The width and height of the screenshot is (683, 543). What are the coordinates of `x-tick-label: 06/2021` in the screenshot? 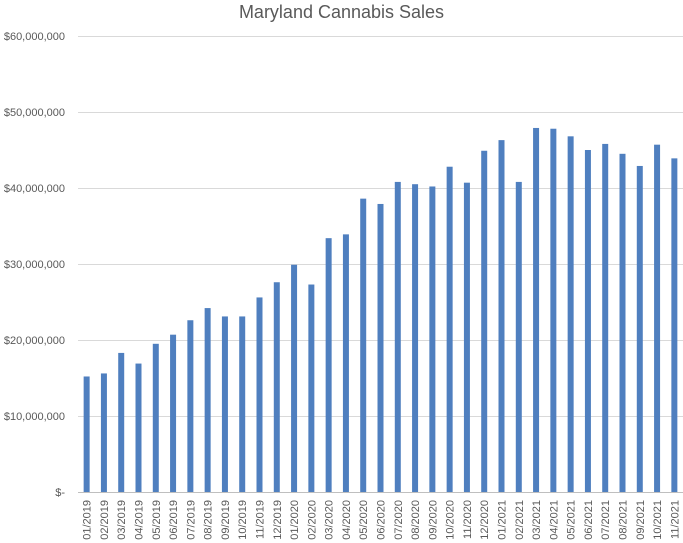 It's located at (589, 520).